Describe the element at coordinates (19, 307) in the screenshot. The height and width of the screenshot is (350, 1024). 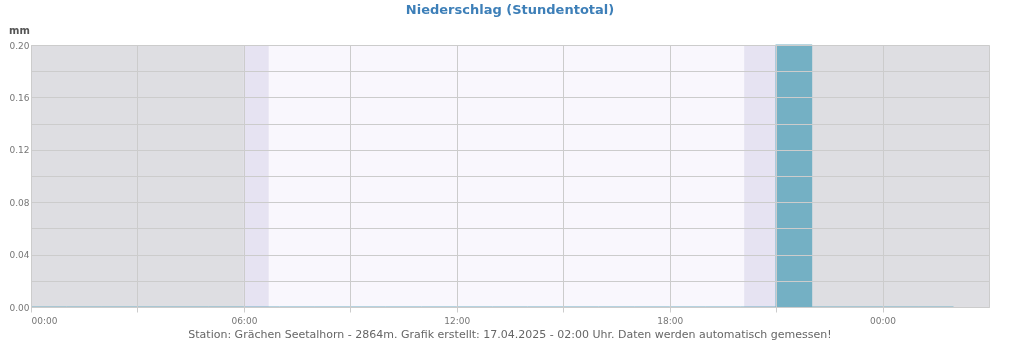
I see `y-tick-label: 0.00` at that location.